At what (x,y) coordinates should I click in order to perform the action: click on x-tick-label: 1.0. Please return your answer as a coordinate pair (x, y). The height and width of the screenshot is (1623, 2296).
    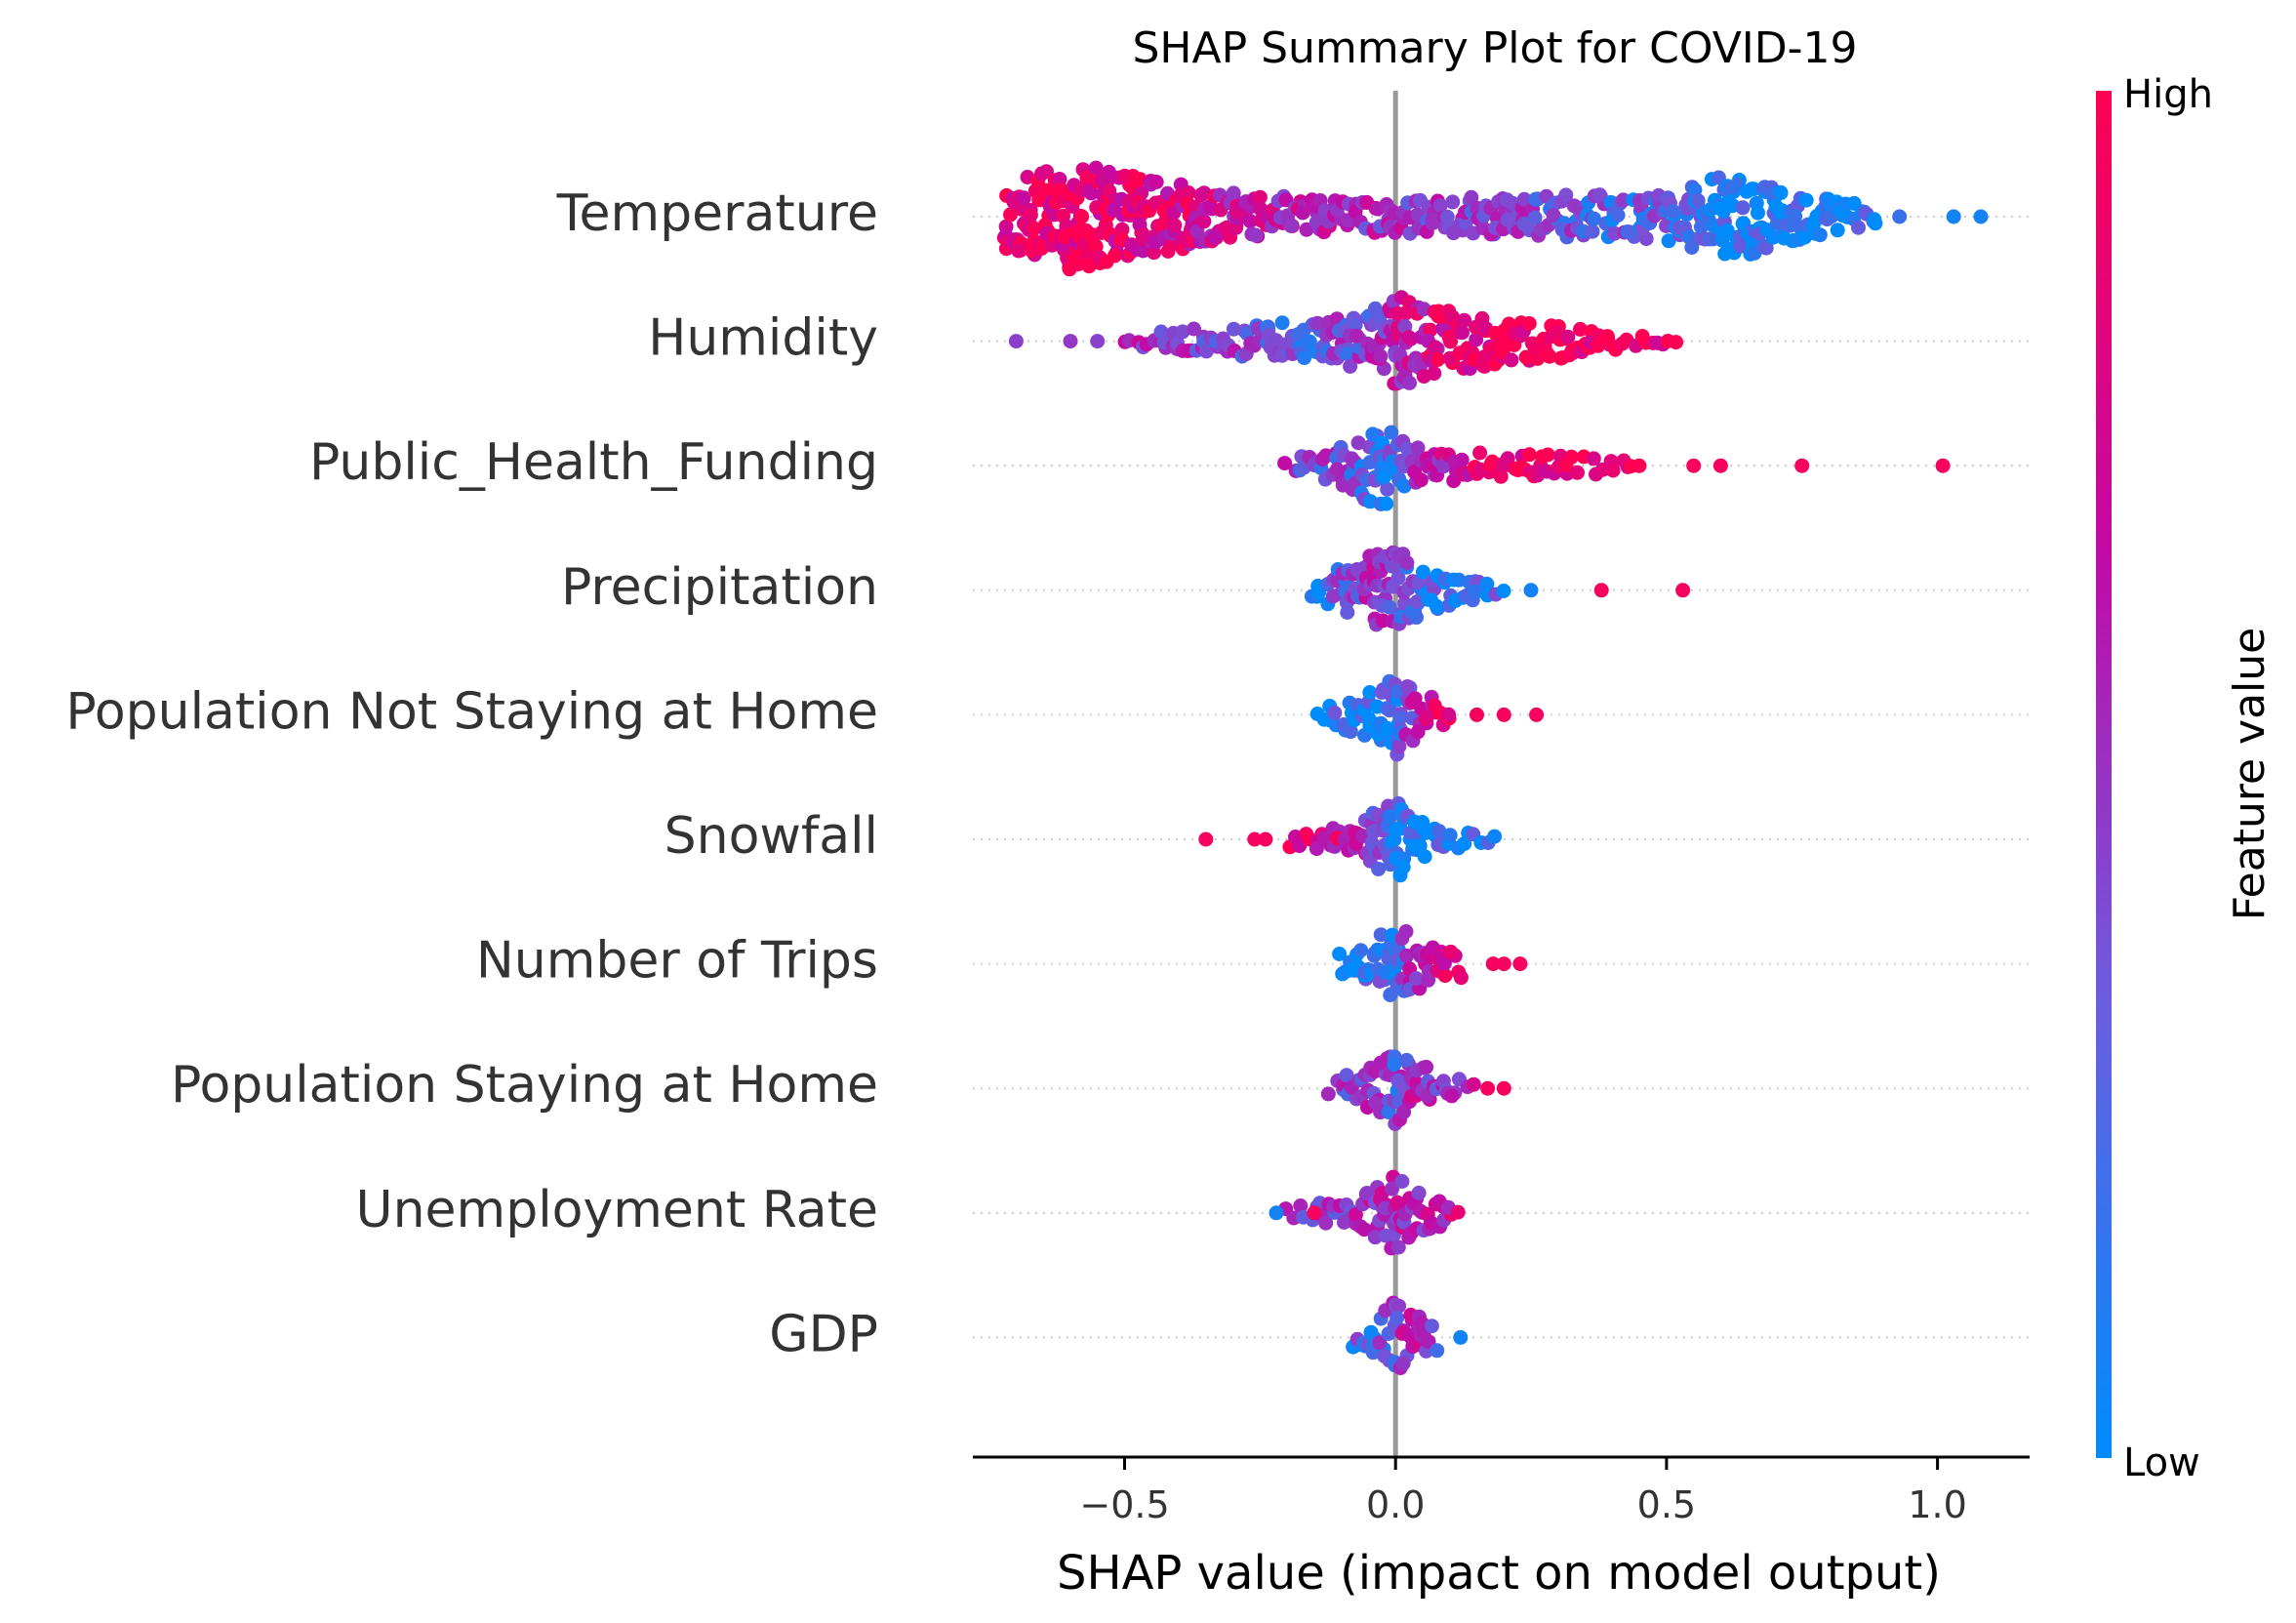
    Looking at the image, I should click on (1937, 1505).